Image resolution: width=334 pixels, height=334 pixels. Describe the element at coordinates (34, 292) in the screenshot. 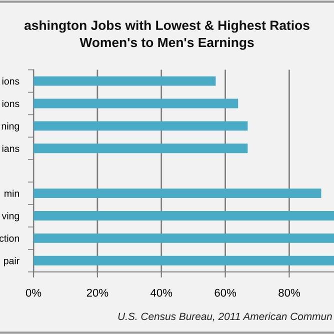

I see `x-tick-label: 0%` at that location.